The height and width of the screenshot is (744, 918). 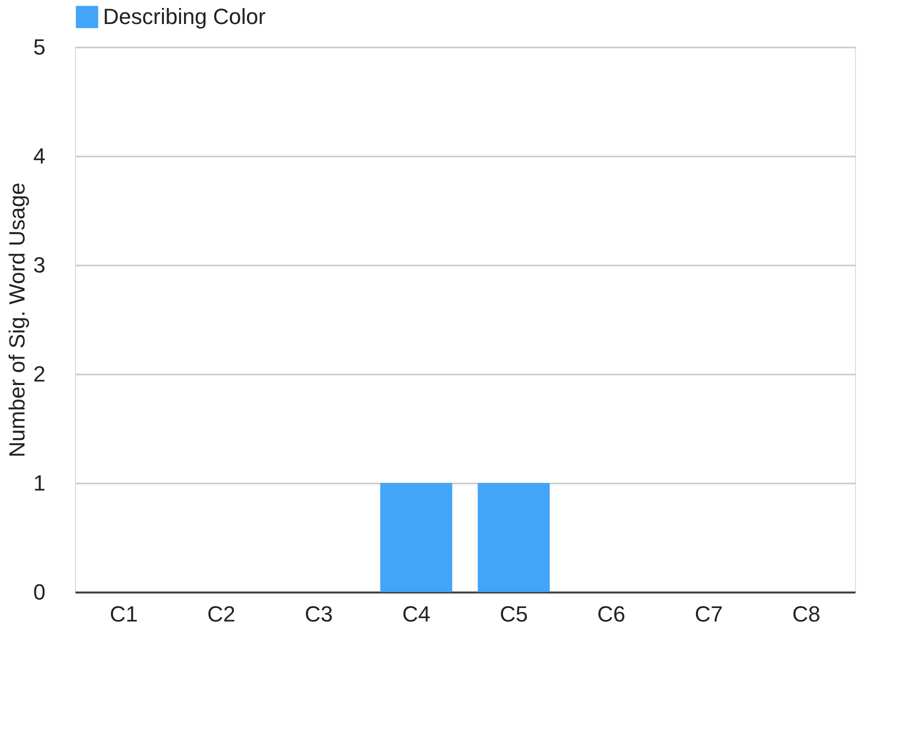 I want to click on x-tick-label: C5, so click(x=514, y=614).